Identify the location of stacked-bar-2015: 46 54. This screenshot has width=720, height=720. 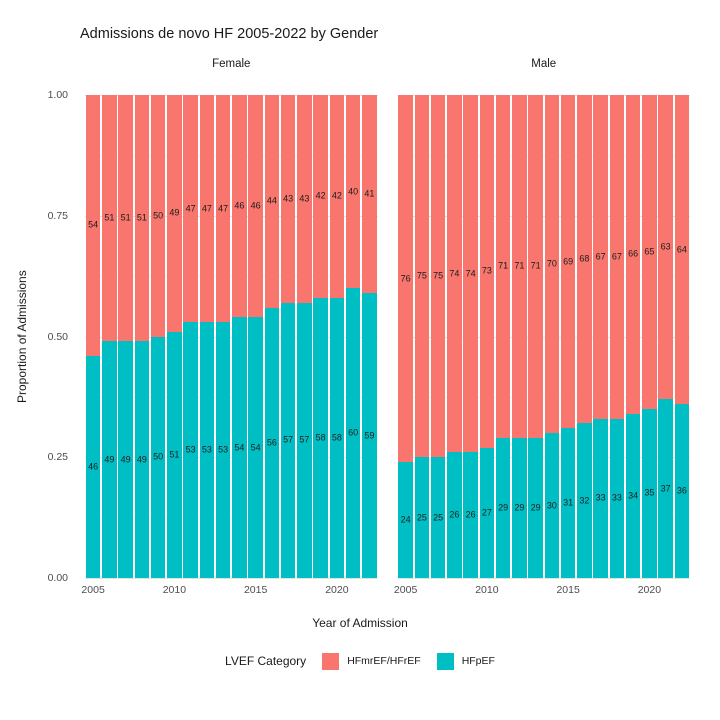
(255, 336).